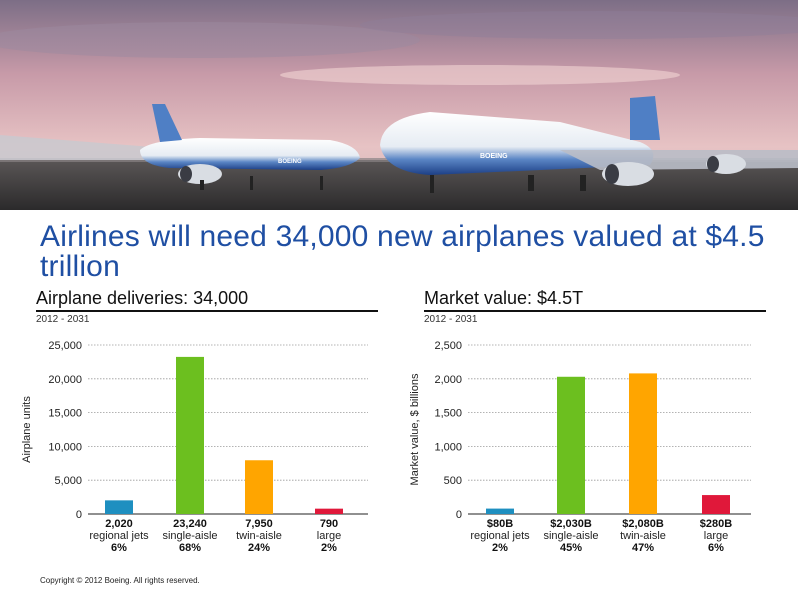 The height and width of the screenshot is (604, 798). Describe the element at coordinates (190, 548) in the screenshot. I see `percent-label: 68%` at that location.